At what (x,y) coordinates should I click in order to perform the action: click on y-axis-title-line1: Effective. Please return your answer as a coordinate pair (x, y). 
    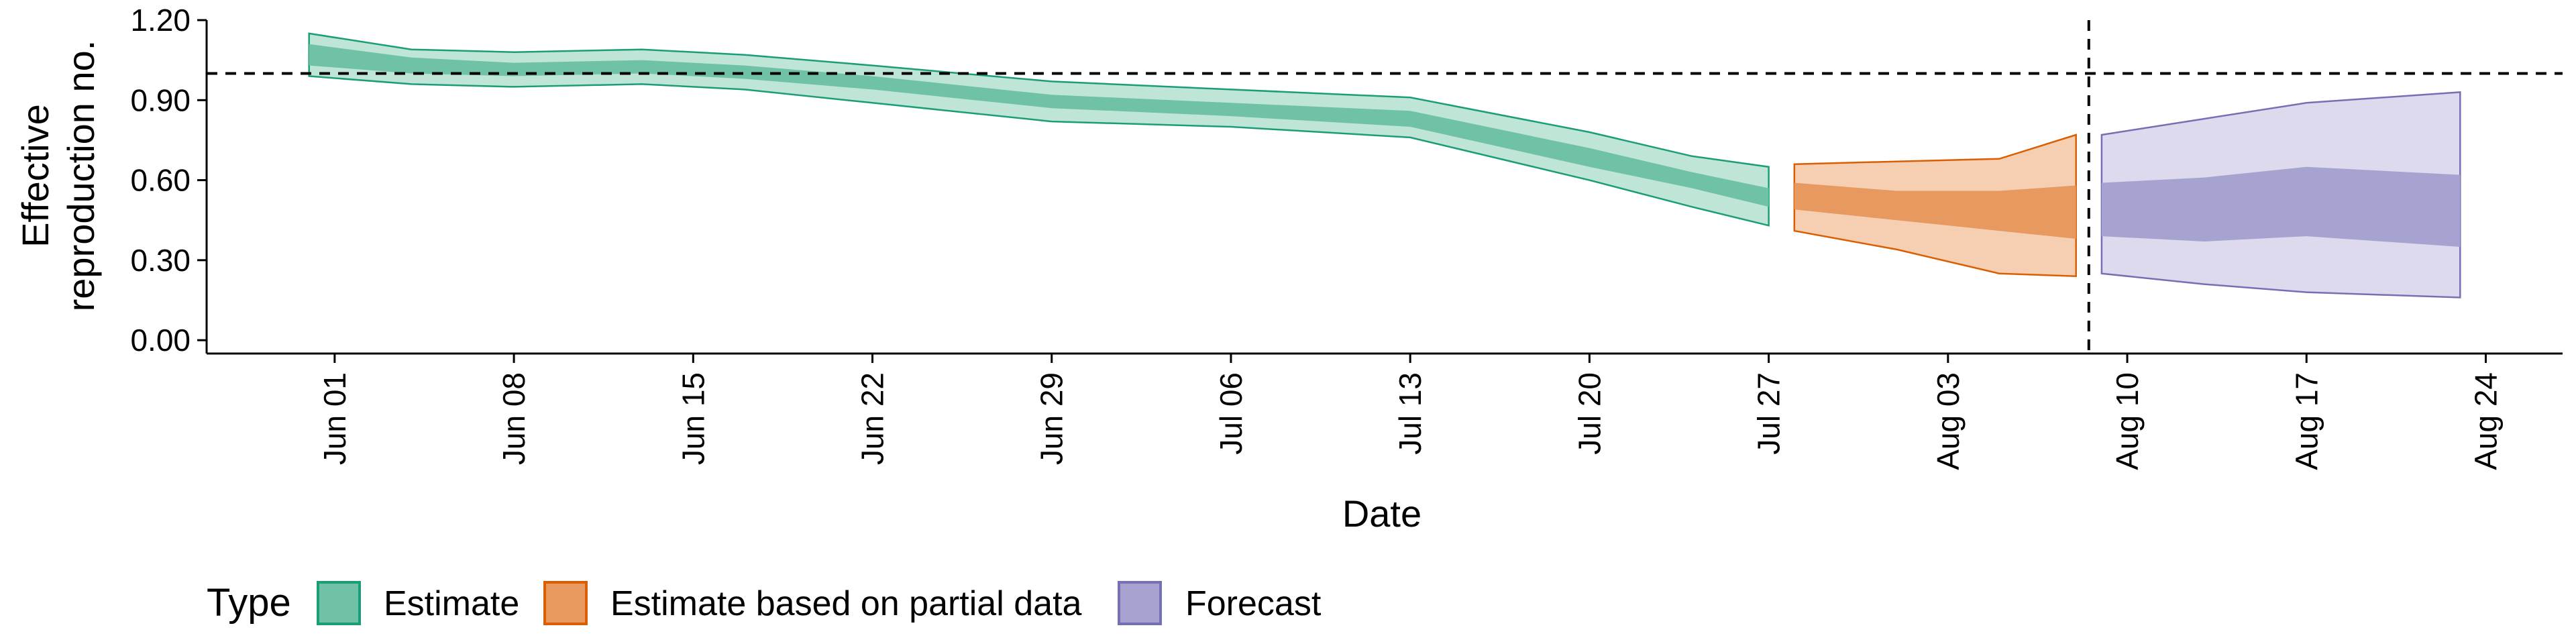
    Looking at the image, I should click on (35, 176).